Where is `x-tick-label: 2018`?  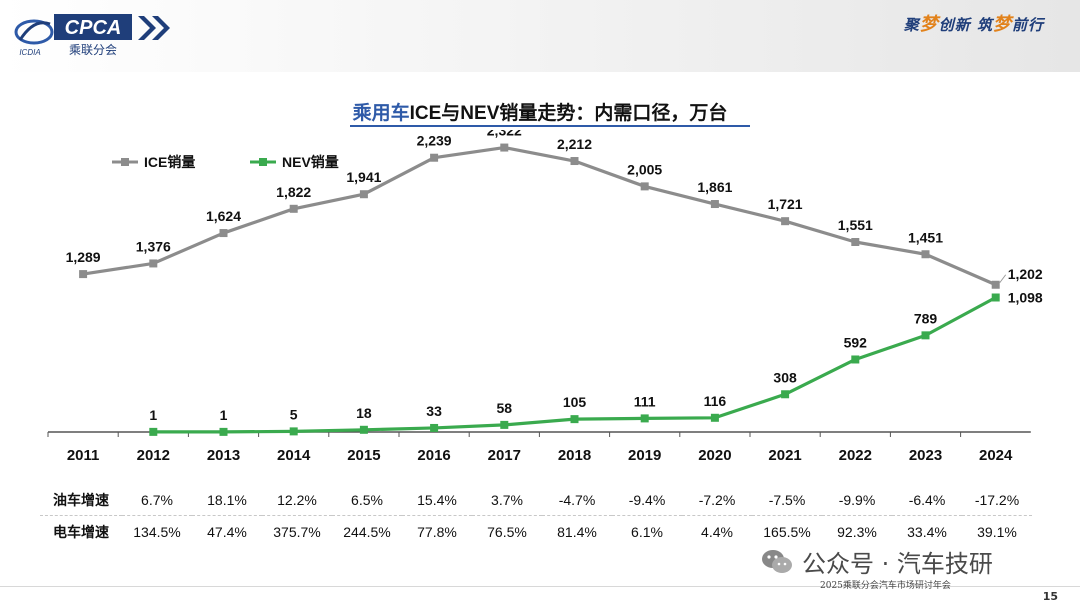 x-tick-label: 2018 is located at coordinates (574, 455).